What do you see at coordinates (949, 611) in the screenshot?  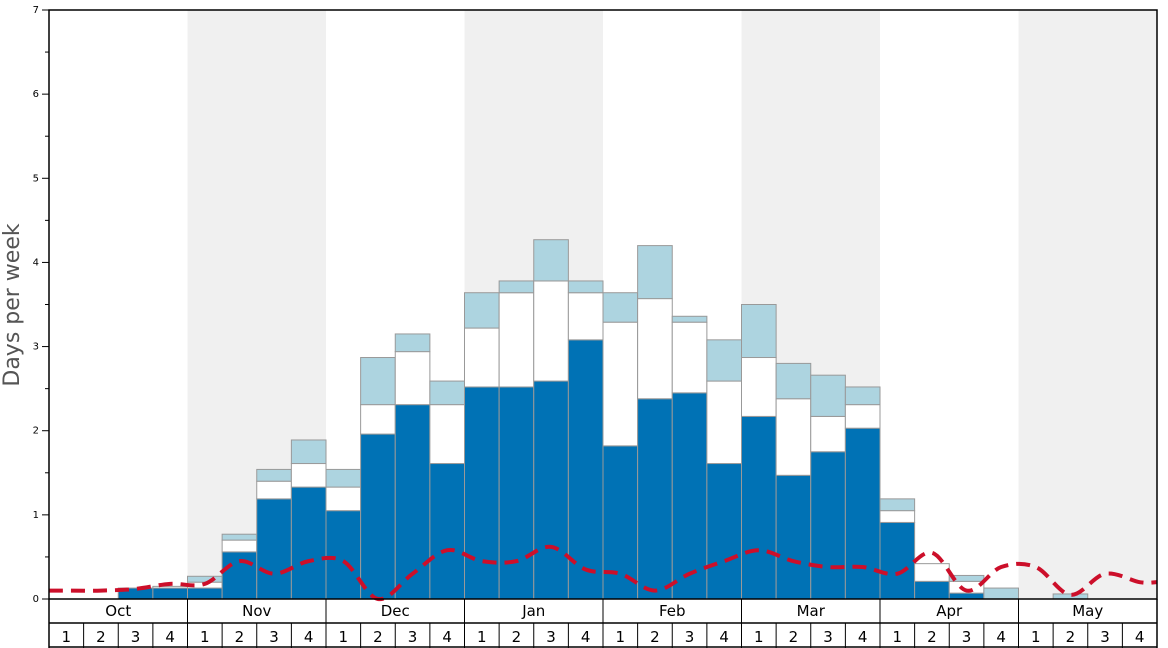 I see `month-label-apr: Apr` at bounding box center [949, 611].